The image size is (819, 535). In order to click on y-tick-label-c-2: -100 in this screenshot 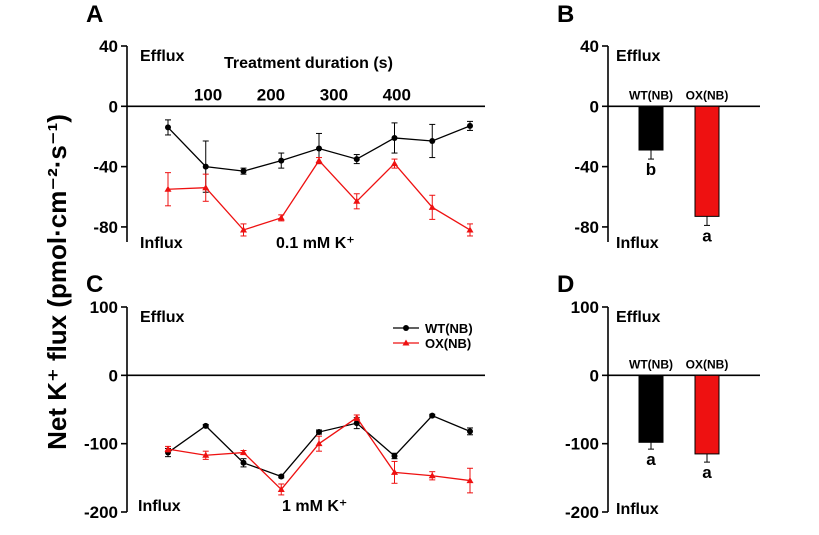, I will do `click(101, 444)`.